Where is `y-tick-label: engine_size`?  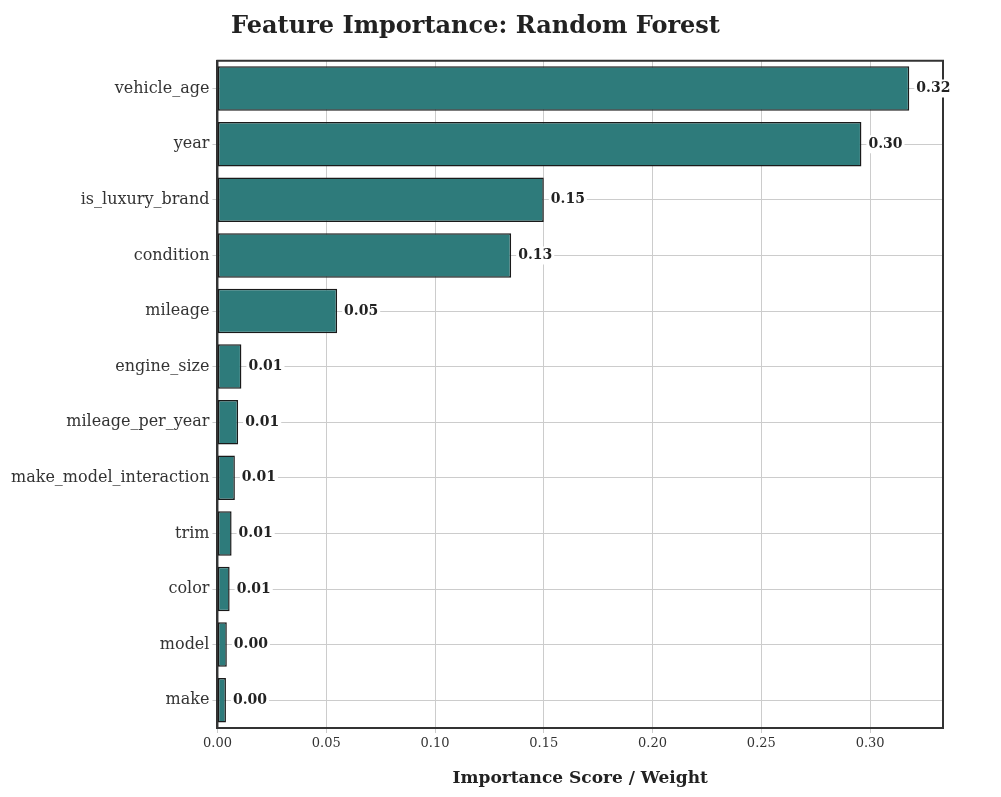
y-tick-label: engine_size is located at coordinates (162, 365).